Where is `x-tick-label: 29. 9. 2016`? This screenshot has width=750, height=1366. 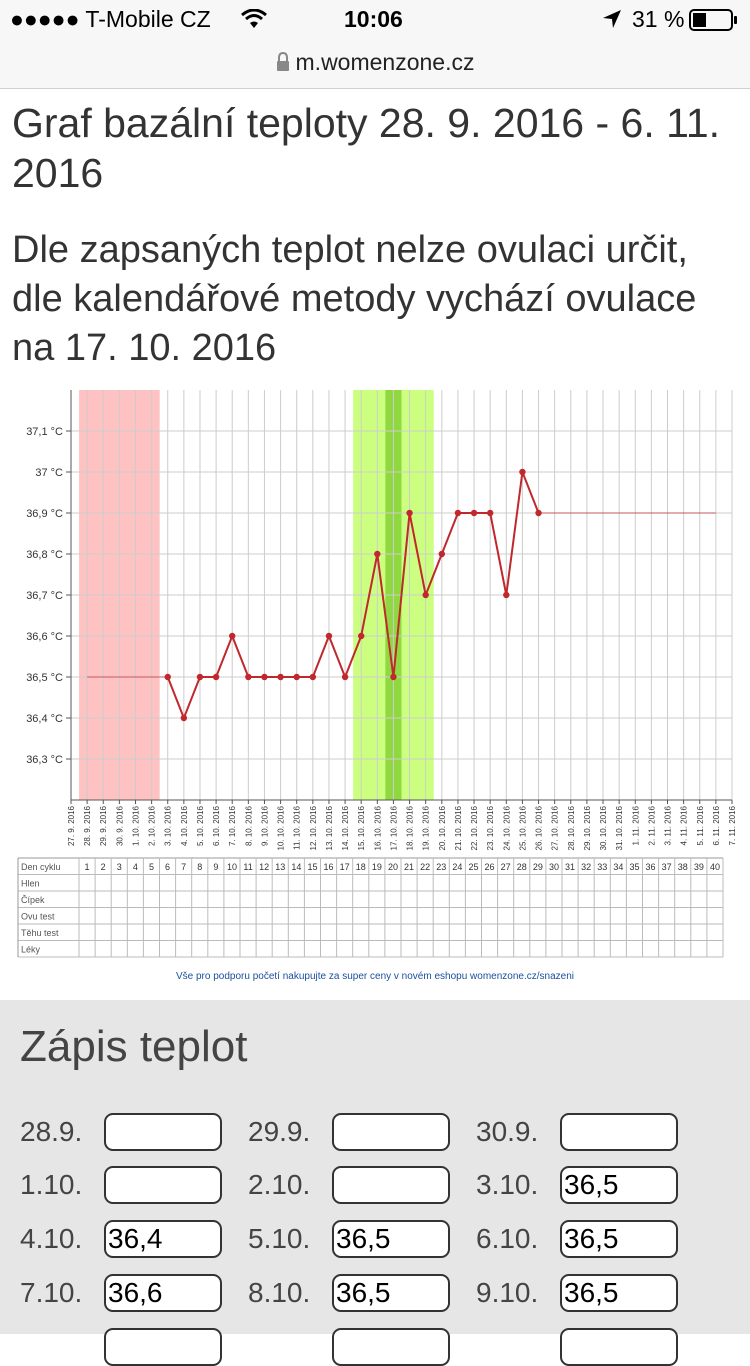 x-tick-label: 29. 9. 2016 is located at coordinates (103, 825).